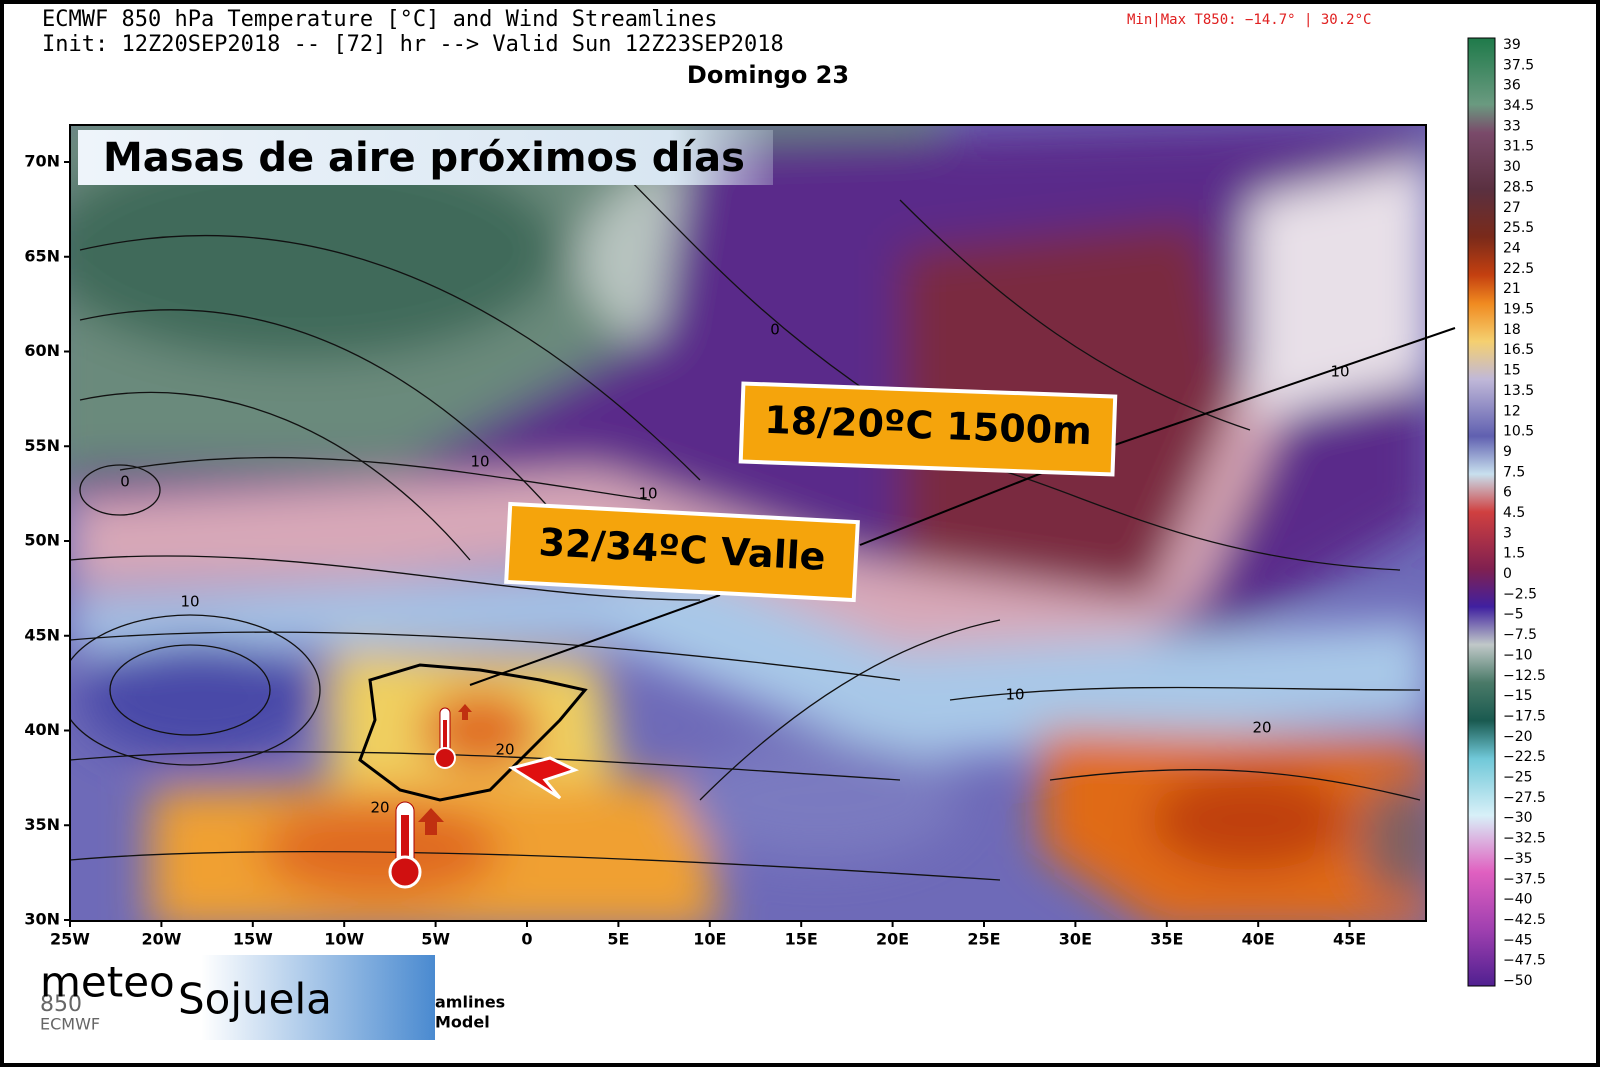 The image size is (1600, 1067). I want to click on lon-label: 10W, so click(344, 939).